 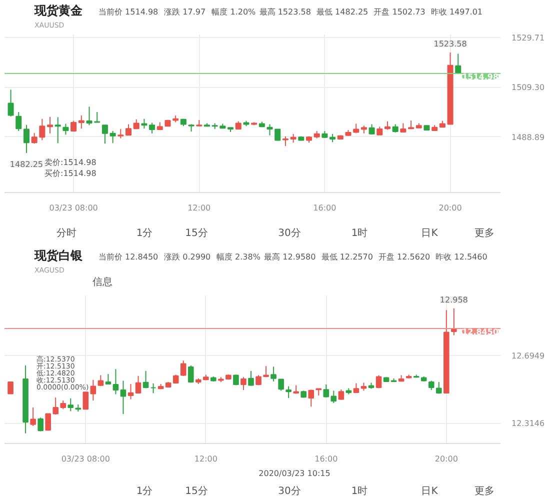 I want to click on chart-title: 现货白银, so click(x=59, y=255).